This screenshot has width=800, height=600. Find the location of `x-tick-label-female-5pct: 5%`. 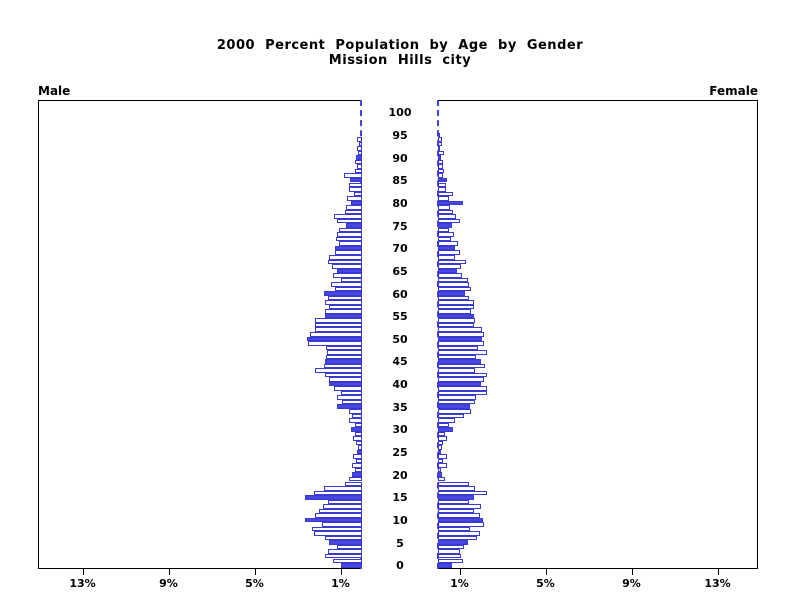

x-tick-label-female-5pct: 5% is located at coordinates (545, 583).